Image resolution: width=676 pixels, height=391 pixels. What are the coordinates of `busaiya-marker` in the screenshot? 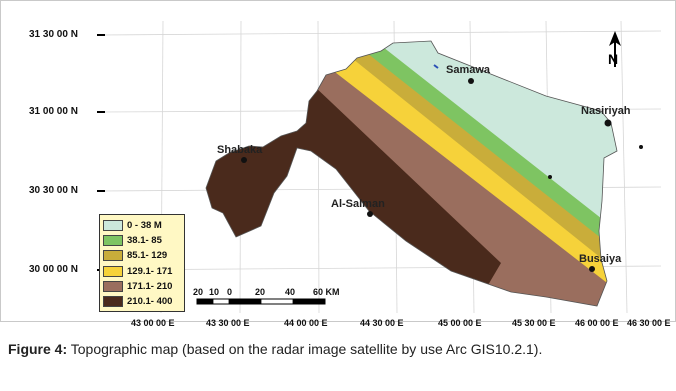 It's located at (592, 269).